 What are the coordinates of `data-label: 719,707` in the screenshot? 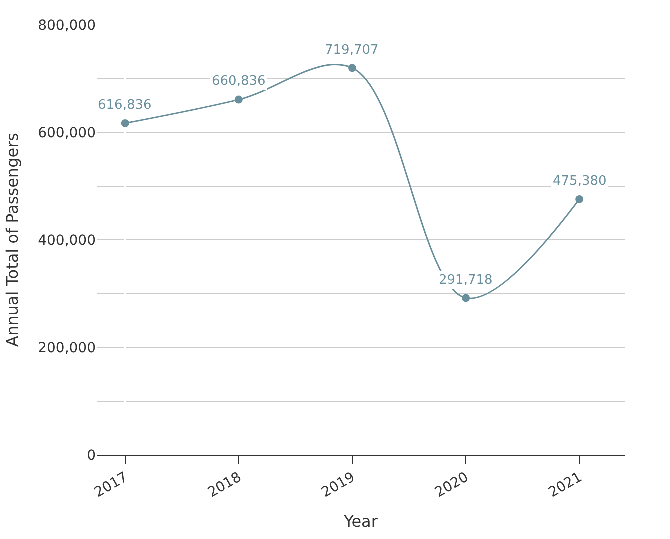 It's located at (352, 50).